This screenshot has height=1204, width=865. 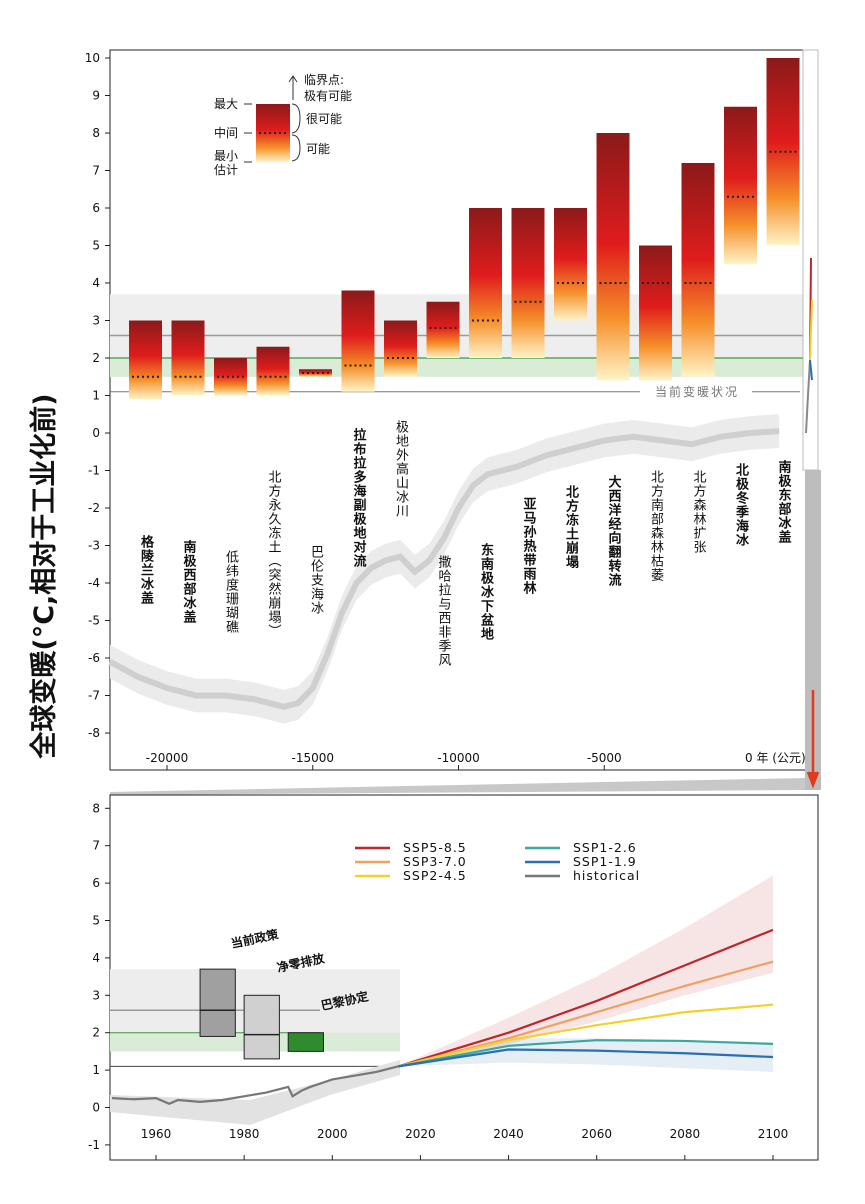 I want to click on series-line-ssp3-7.0, so click(x=586, y=1014).